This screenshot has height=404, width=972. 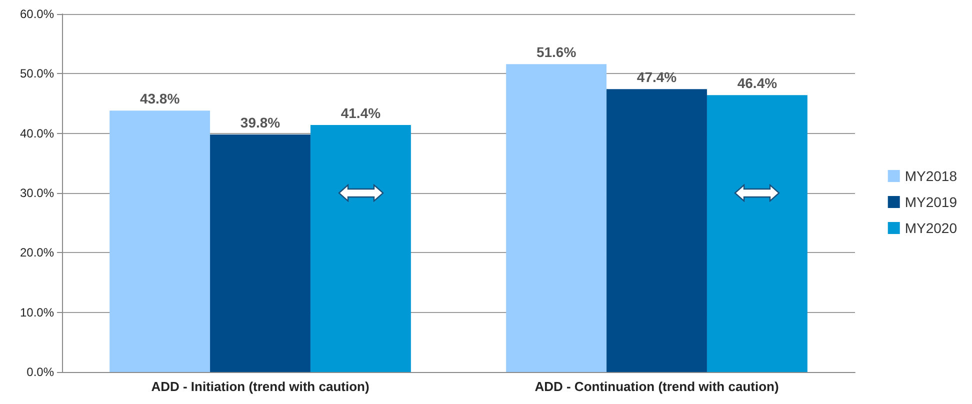 What do you see at coordinates (931, 228) in the screenshot?
I see `legend-label: MY2020` at bounding box center [931, 228].